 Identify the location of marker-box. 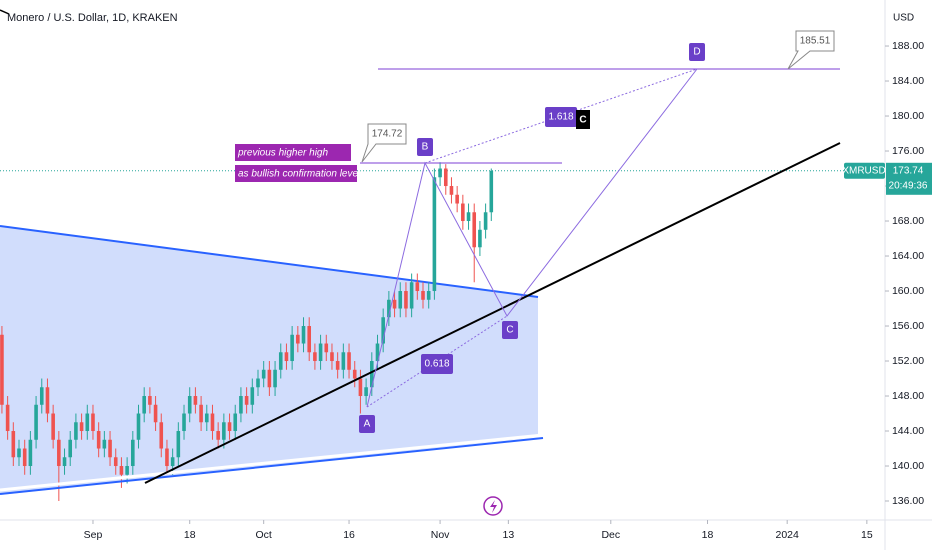
(583, 119).